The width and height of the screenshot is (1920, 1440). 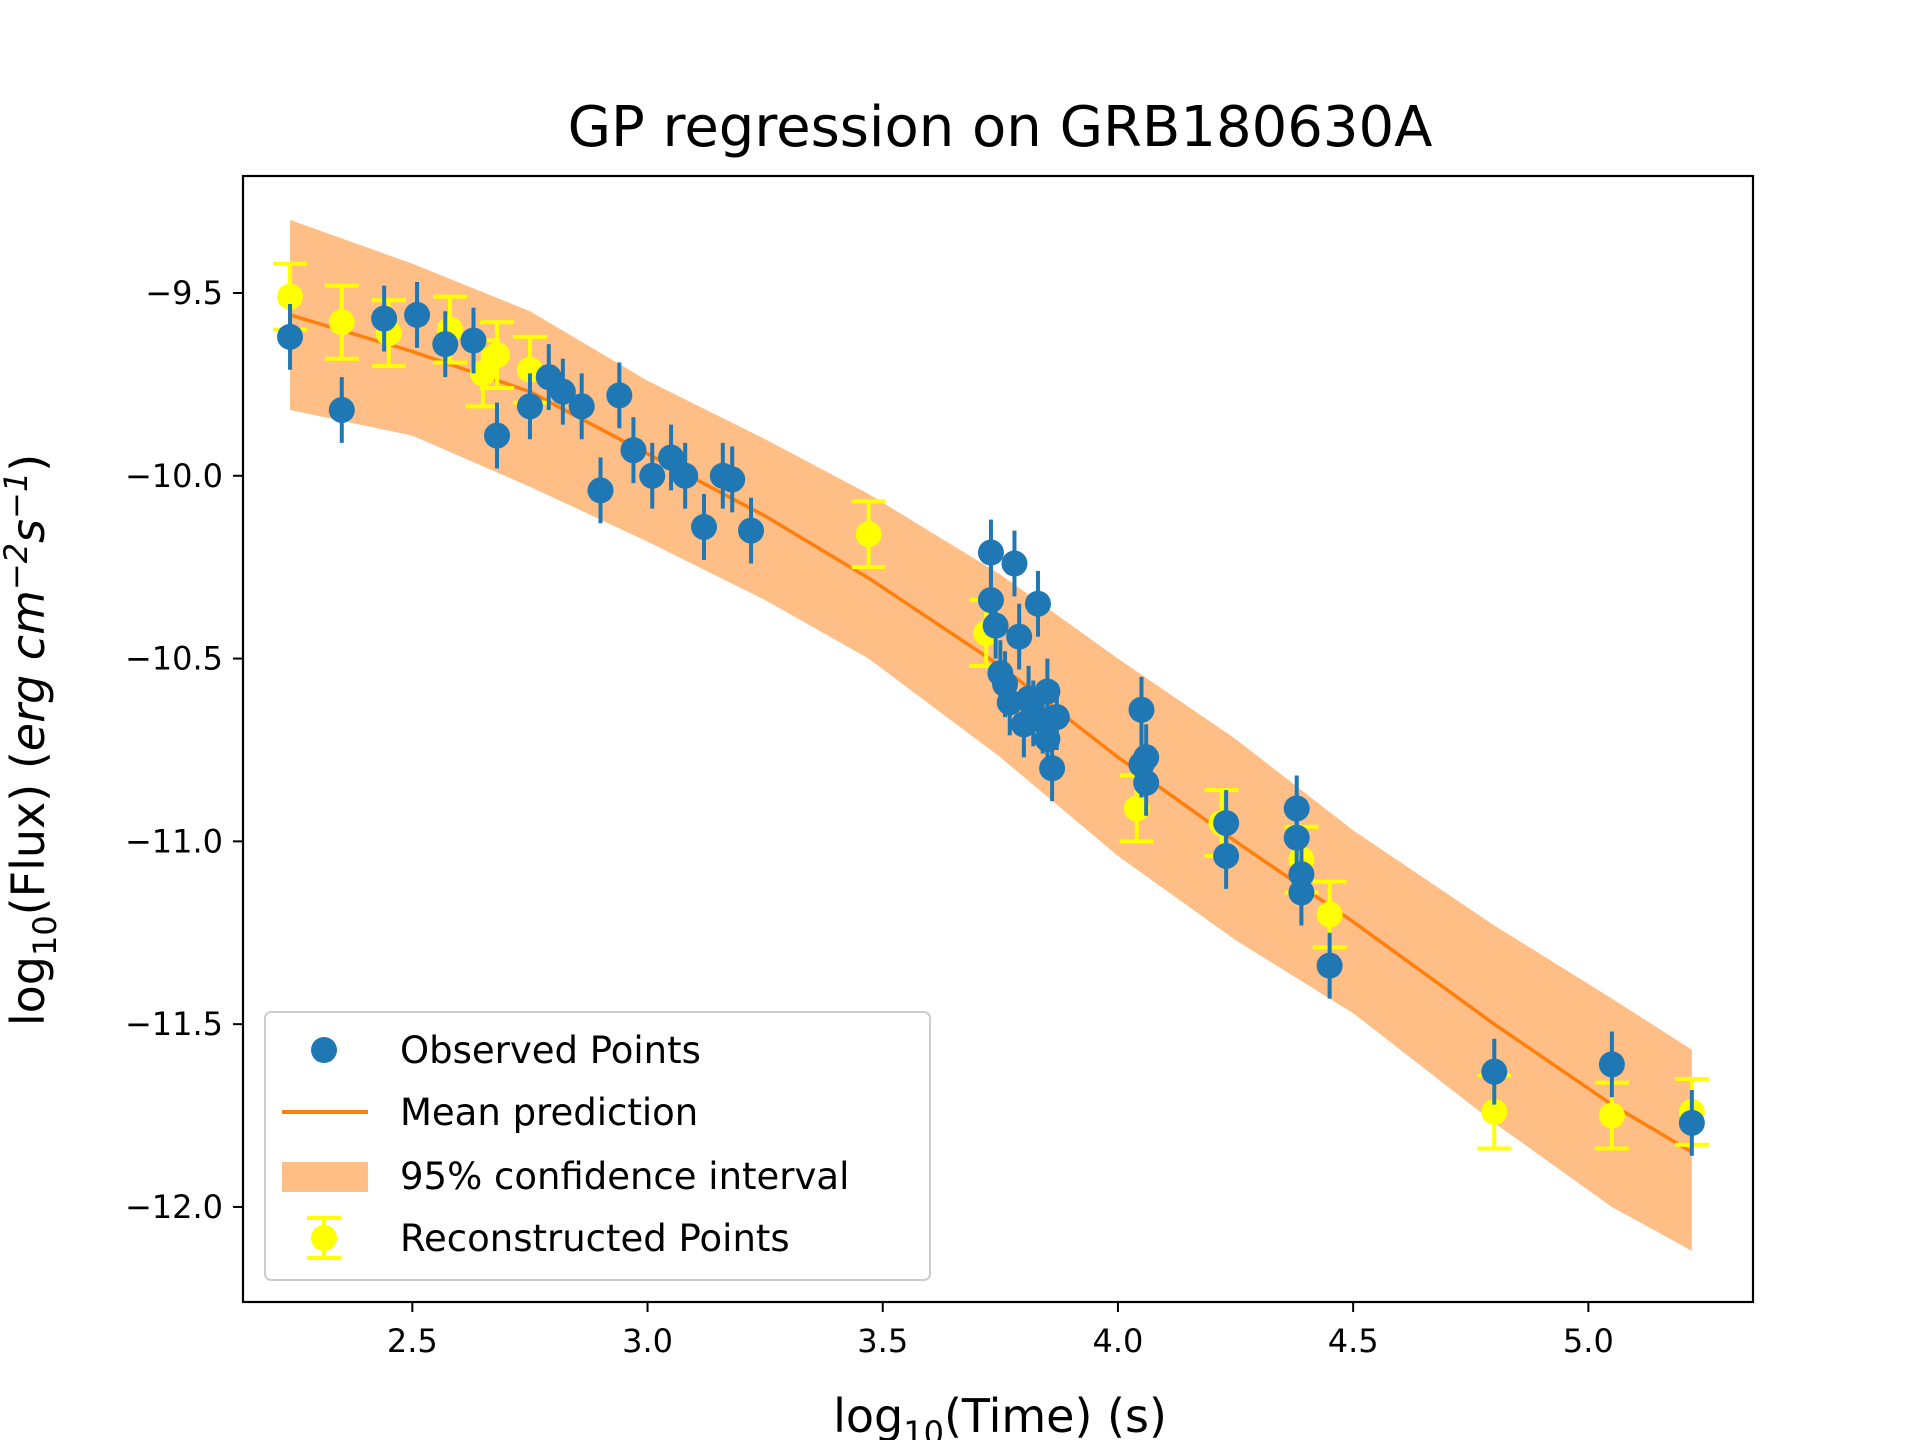 What do you see at coordinates (174, 476) in the screenshot?
I see `y-tick-label: −10.0` at bounding box center [174, 476].